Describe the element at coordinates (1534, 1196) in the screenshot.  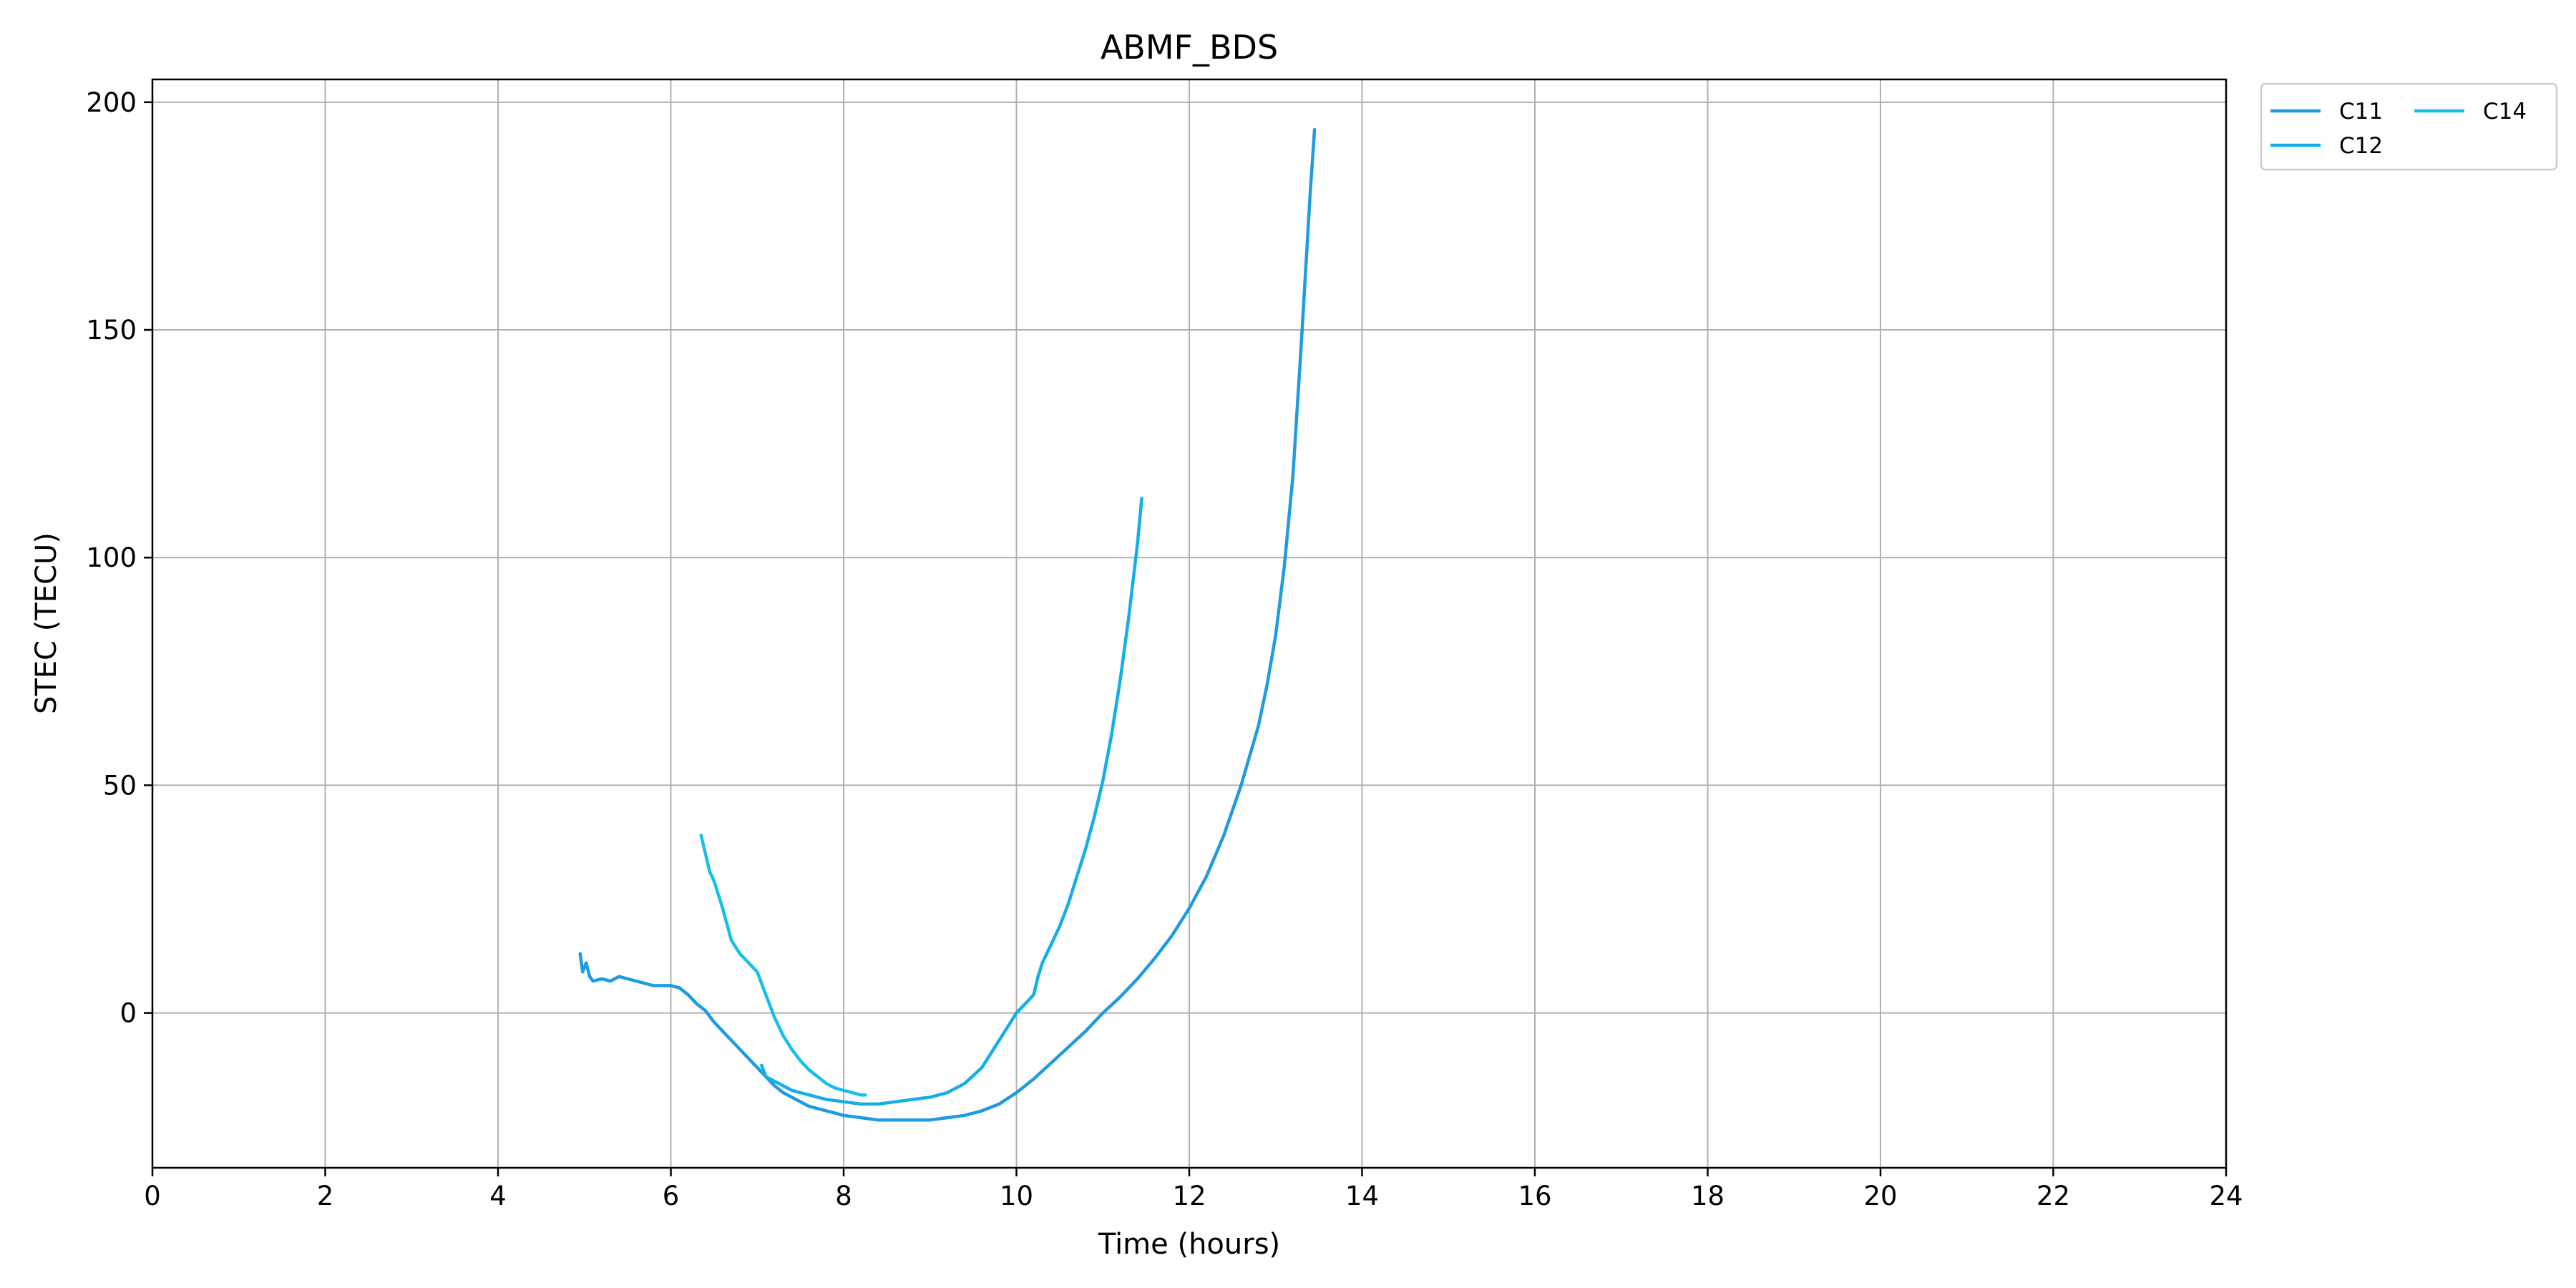
I see `x-tick-label: 16` at that location.